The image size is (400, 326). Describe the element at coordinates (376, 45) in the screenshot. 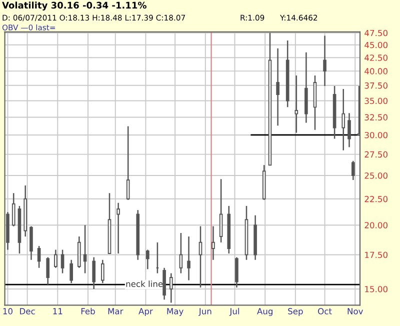

I see `y-tick-label: 45.00` at that location.